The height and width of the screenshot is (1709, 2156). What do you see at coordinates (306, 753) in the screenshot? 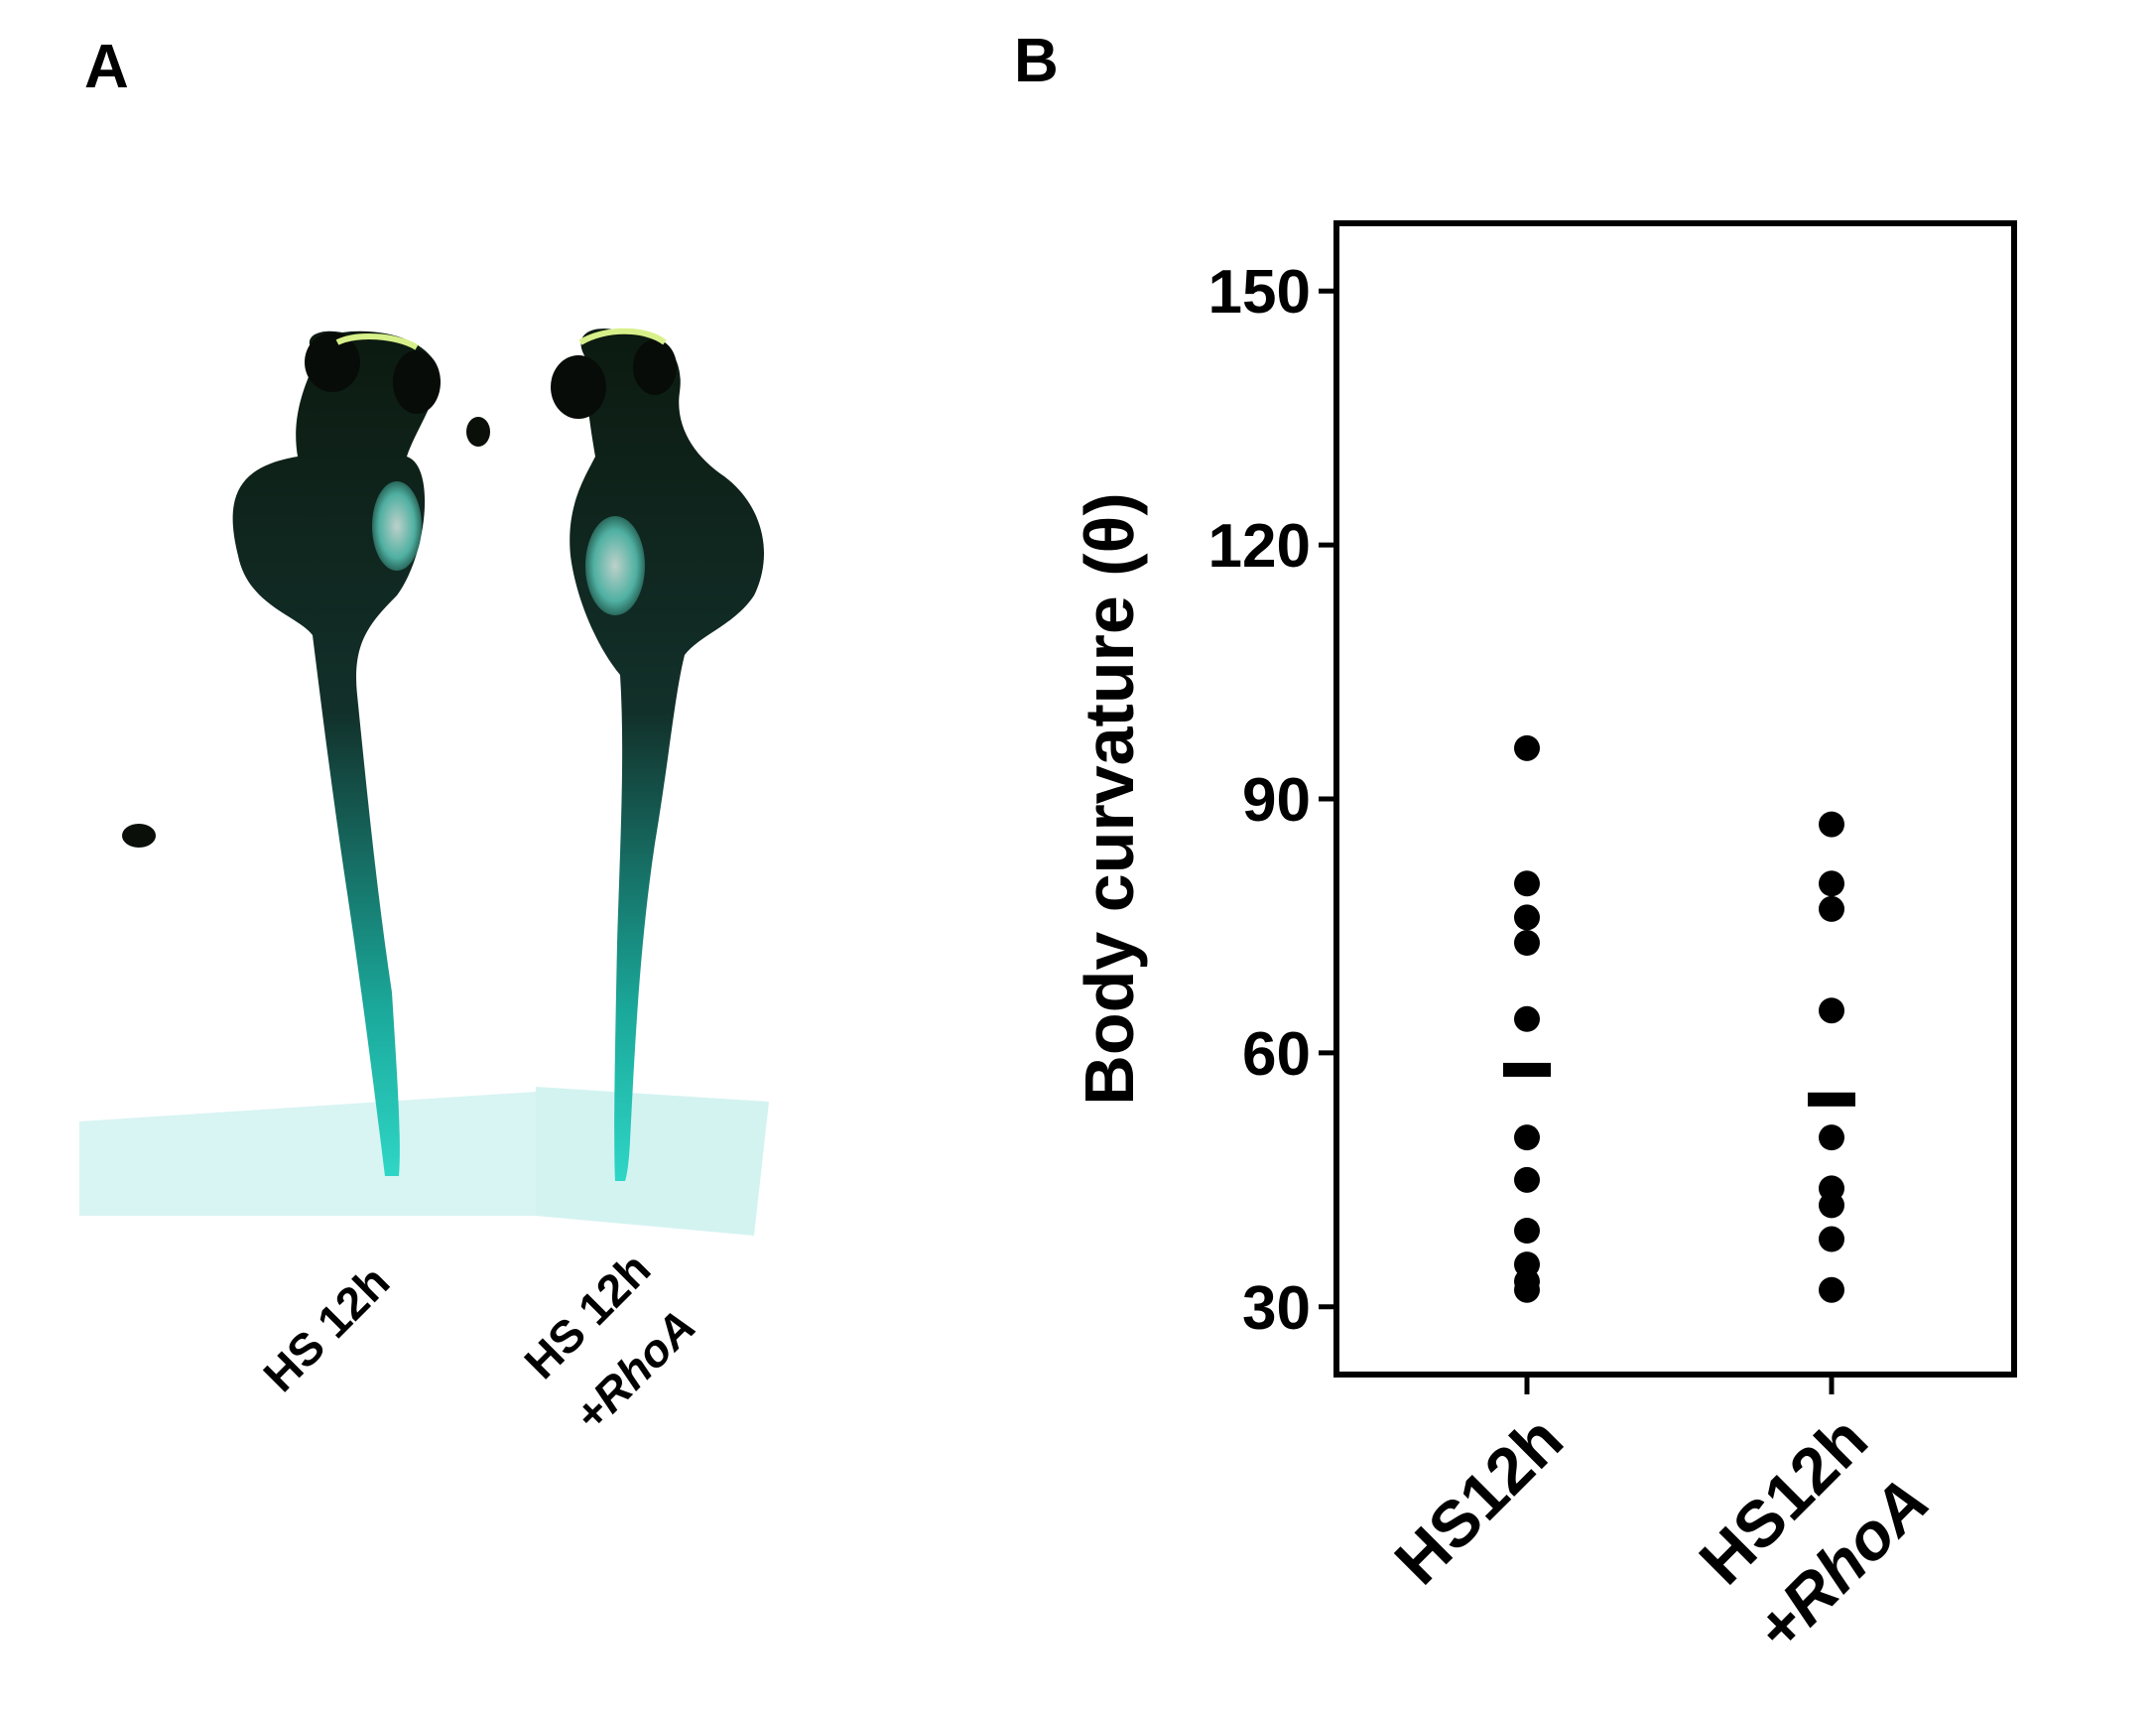
I see `zebrafish-hs12h` at bounding box center [306, 753].